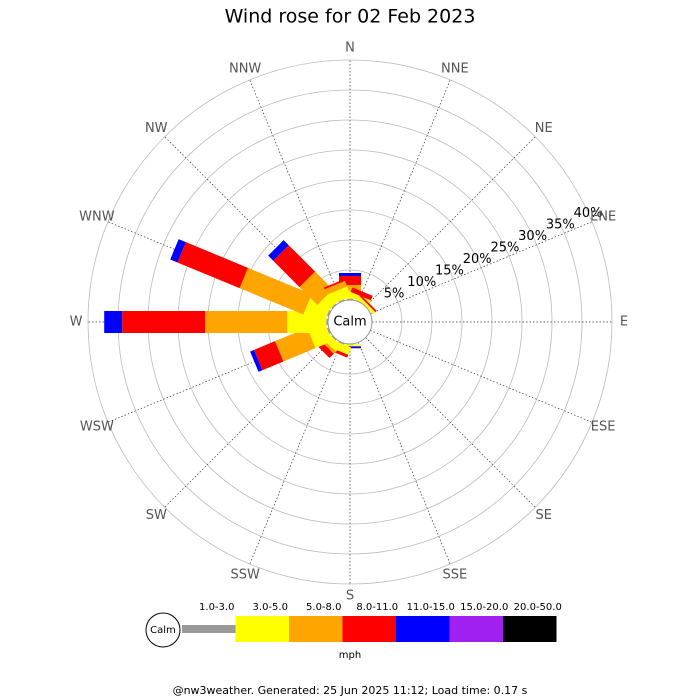 Image resolution: width=700 pixels, height=700 pixels. I want to click on direction-label: NNE, so click(455, 68).